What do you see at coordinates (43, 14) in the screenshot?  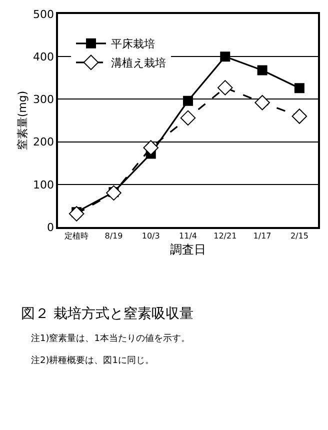 I see `y-tick-label: 500` at bounding box center [43, 14].